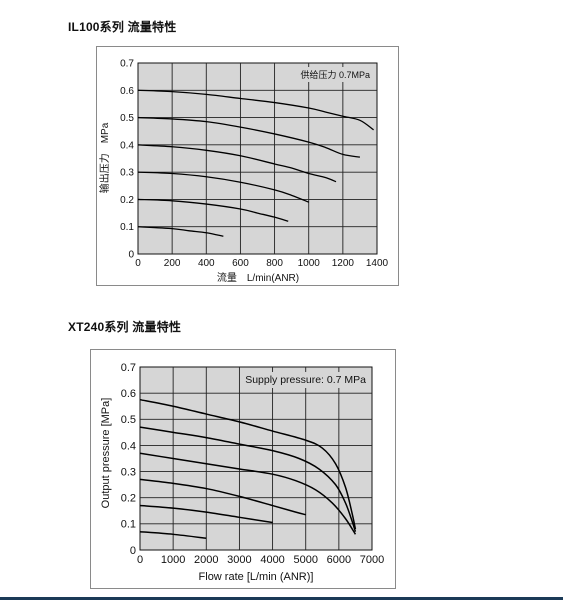 This screenshot has height=600, width=563. What do you see at coordinates (127, 64) in the screenshot?
I see `chart-1-y-tick-label: 0.7` at bounding box center [127, 64].